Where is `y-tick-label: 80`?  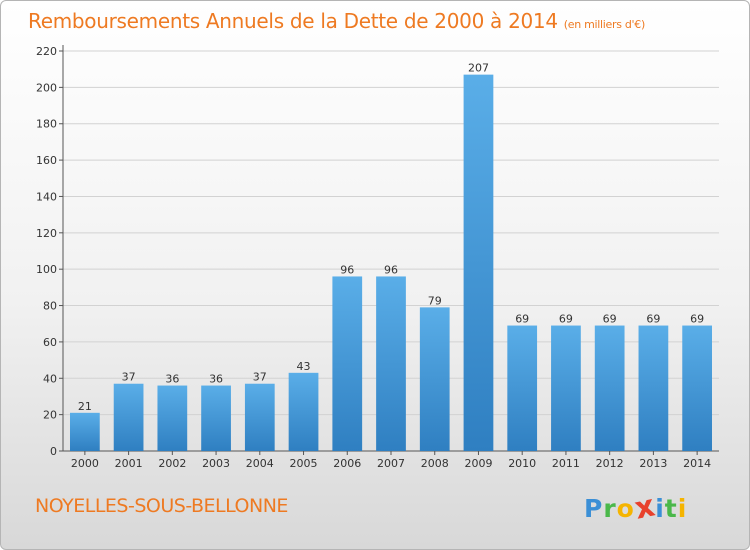
y-tick-label: 80 is located at coordinates (50, 306).